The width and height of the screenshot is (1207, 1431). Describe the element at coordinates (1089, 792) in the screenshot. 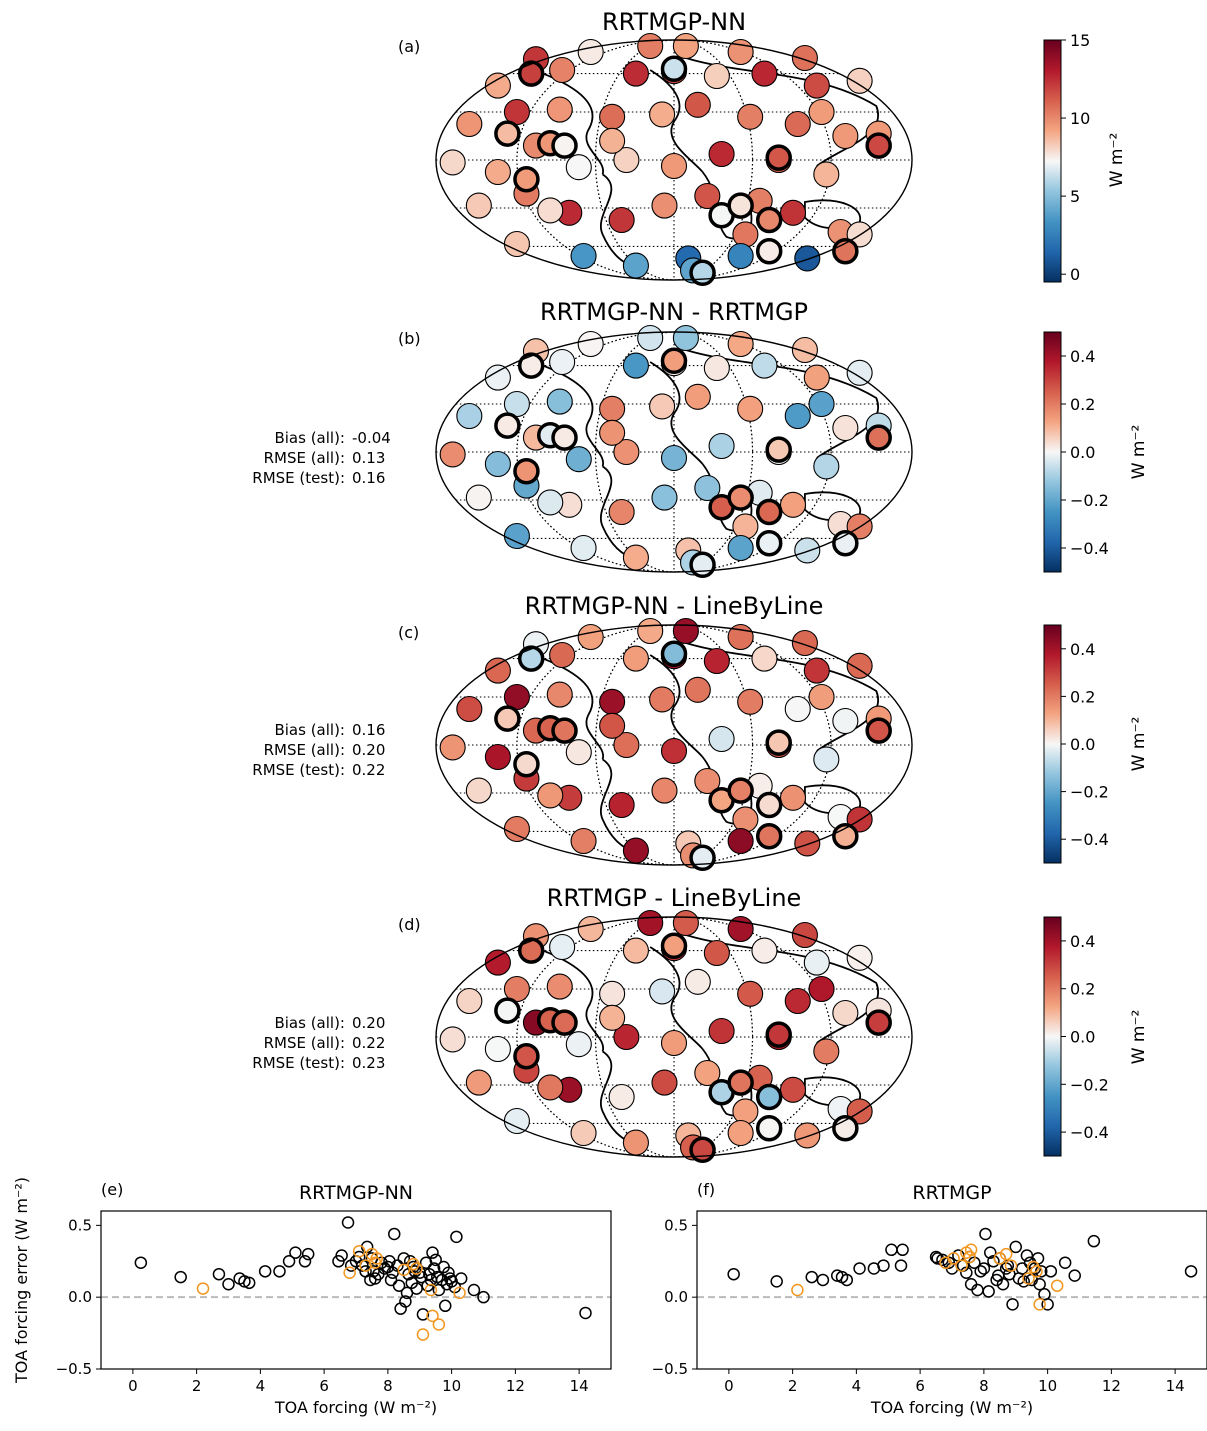

I see `colorbar-tick-label: −0.2` at that location.